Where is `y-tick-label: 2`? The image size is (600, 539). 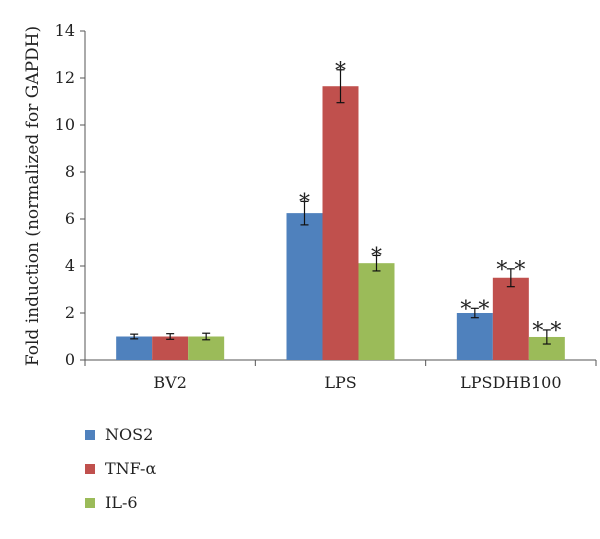 y-tick-label: 2 is located at coordinates (70, 312).